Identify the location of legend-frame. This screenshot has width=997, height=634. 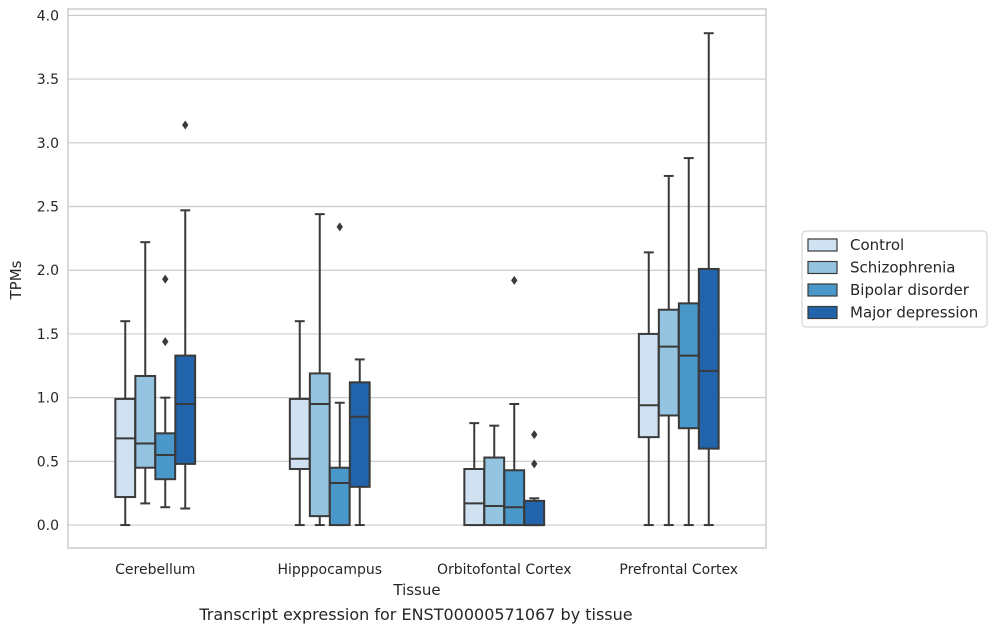
(894, 279).